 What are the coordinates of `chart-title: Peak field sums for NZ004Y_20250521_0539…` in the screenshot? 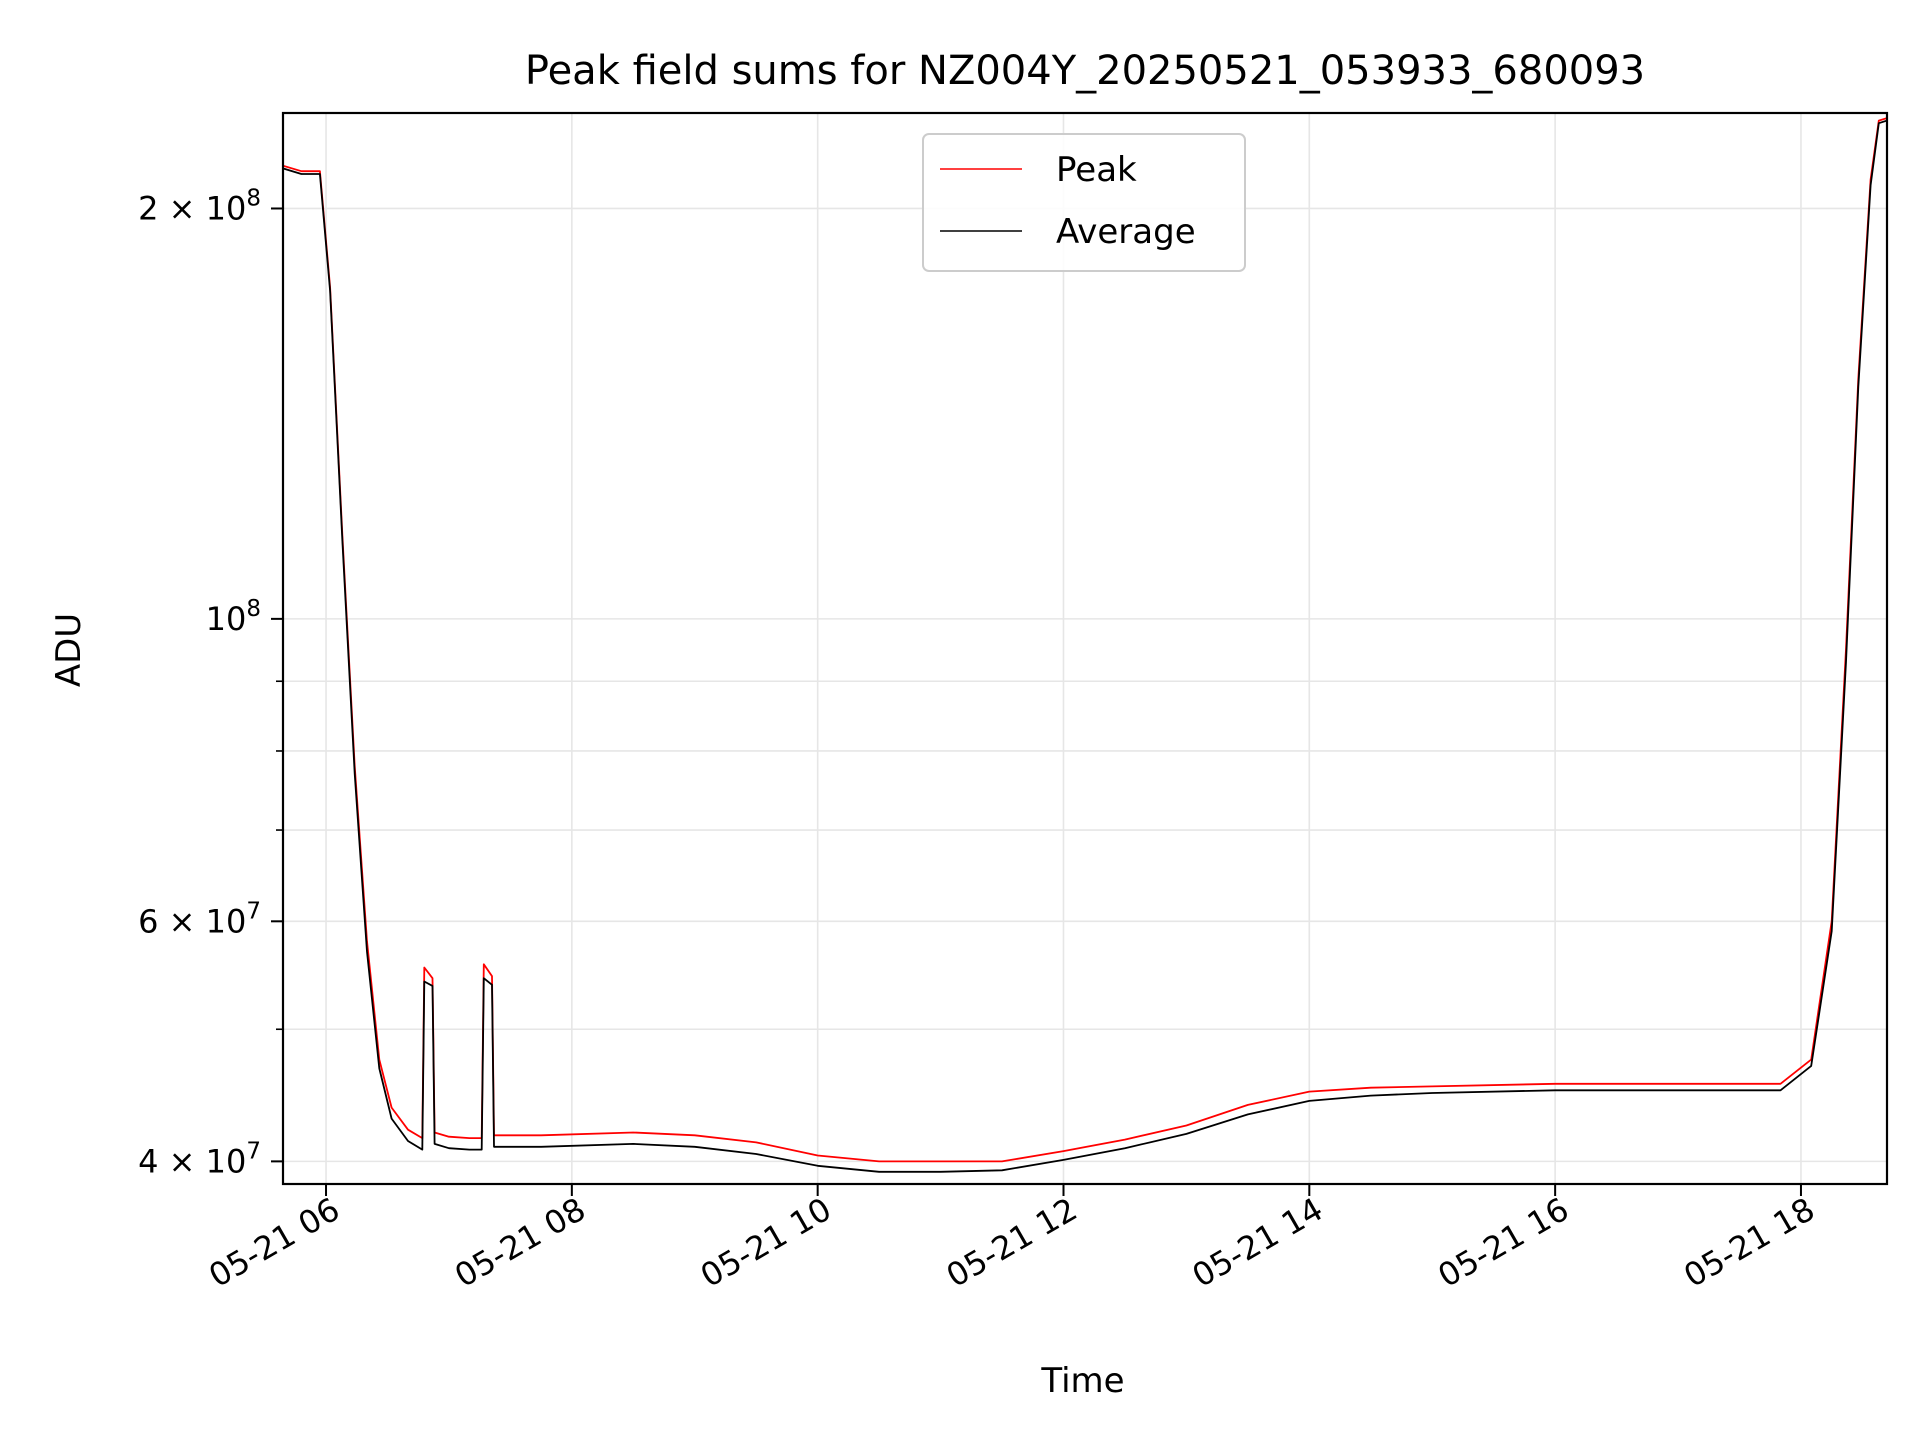 It's located at (1085, 71).